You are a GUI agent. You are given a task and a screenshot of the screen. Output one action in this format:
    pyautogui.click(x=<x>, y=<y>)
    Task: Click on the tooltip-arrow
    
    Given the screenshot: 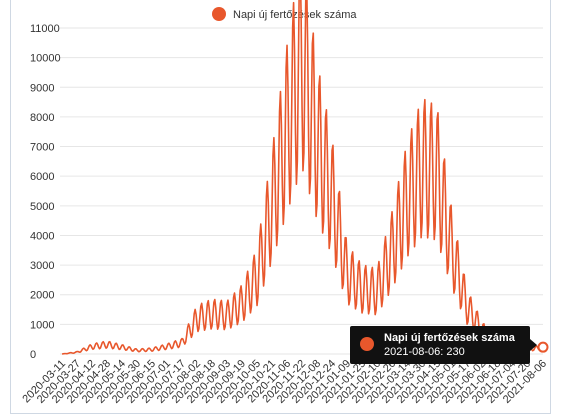 What is the action you would take?
    pyautogui.click(x=533, y=345)
    